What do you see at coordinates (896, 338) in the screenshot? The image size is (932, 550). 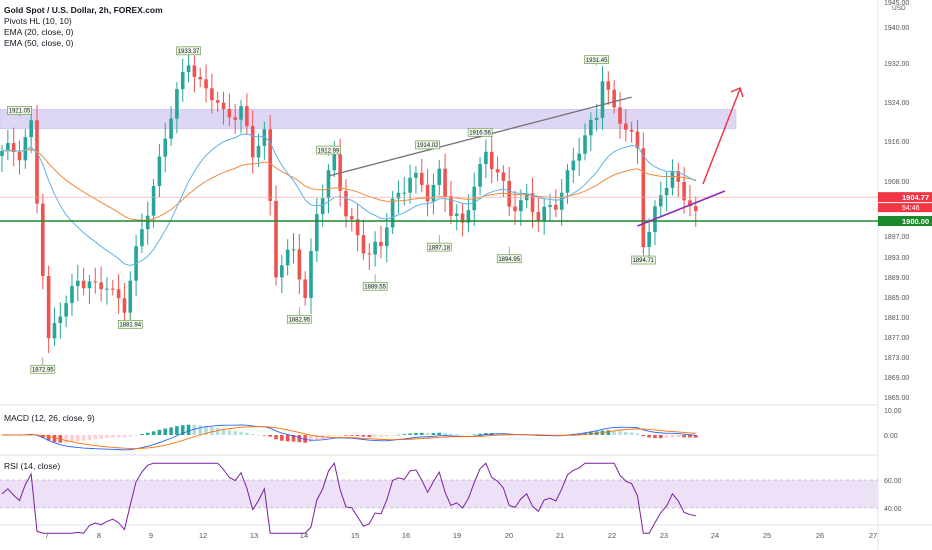 I see `price-tick-label: 1877.00` at bounding box center [896, 338].